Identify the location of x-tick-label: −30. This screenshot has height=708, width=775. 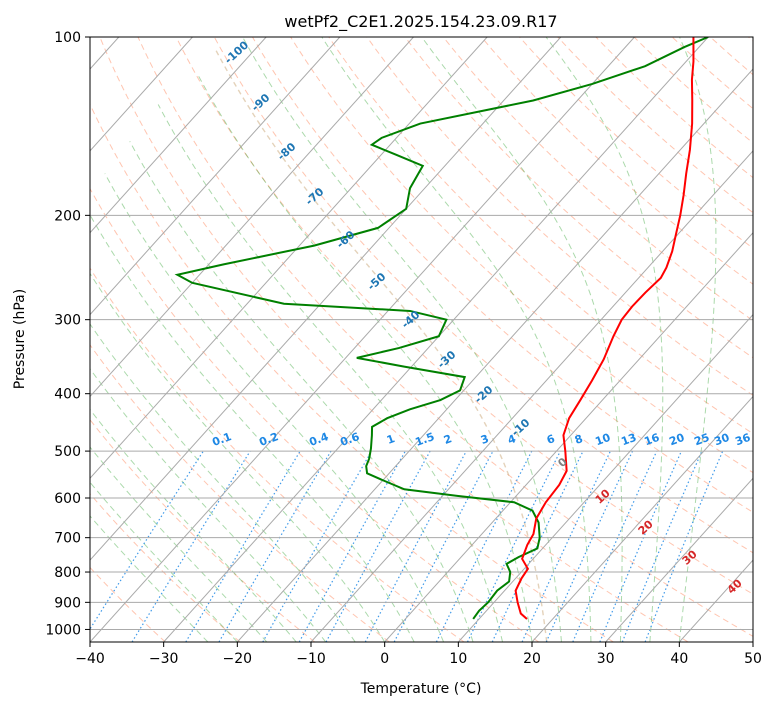
(164, 659).